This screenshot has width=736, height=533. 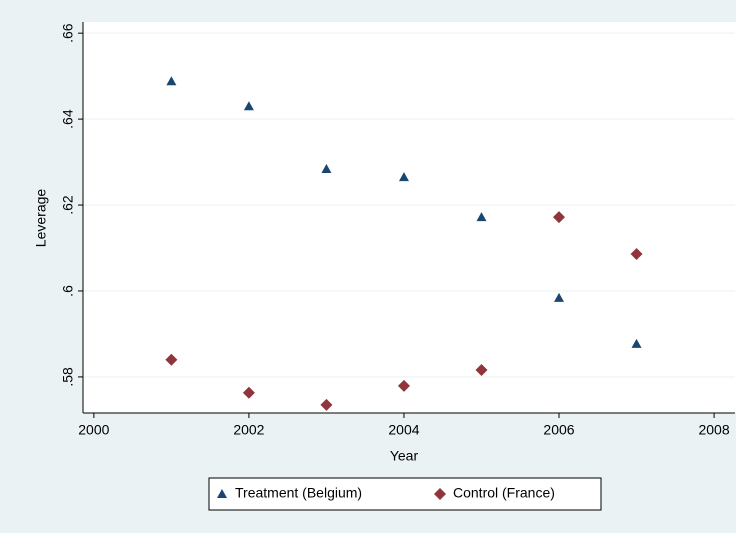 I want to click on y-tick-label: .58, so click(x=68, y=377).